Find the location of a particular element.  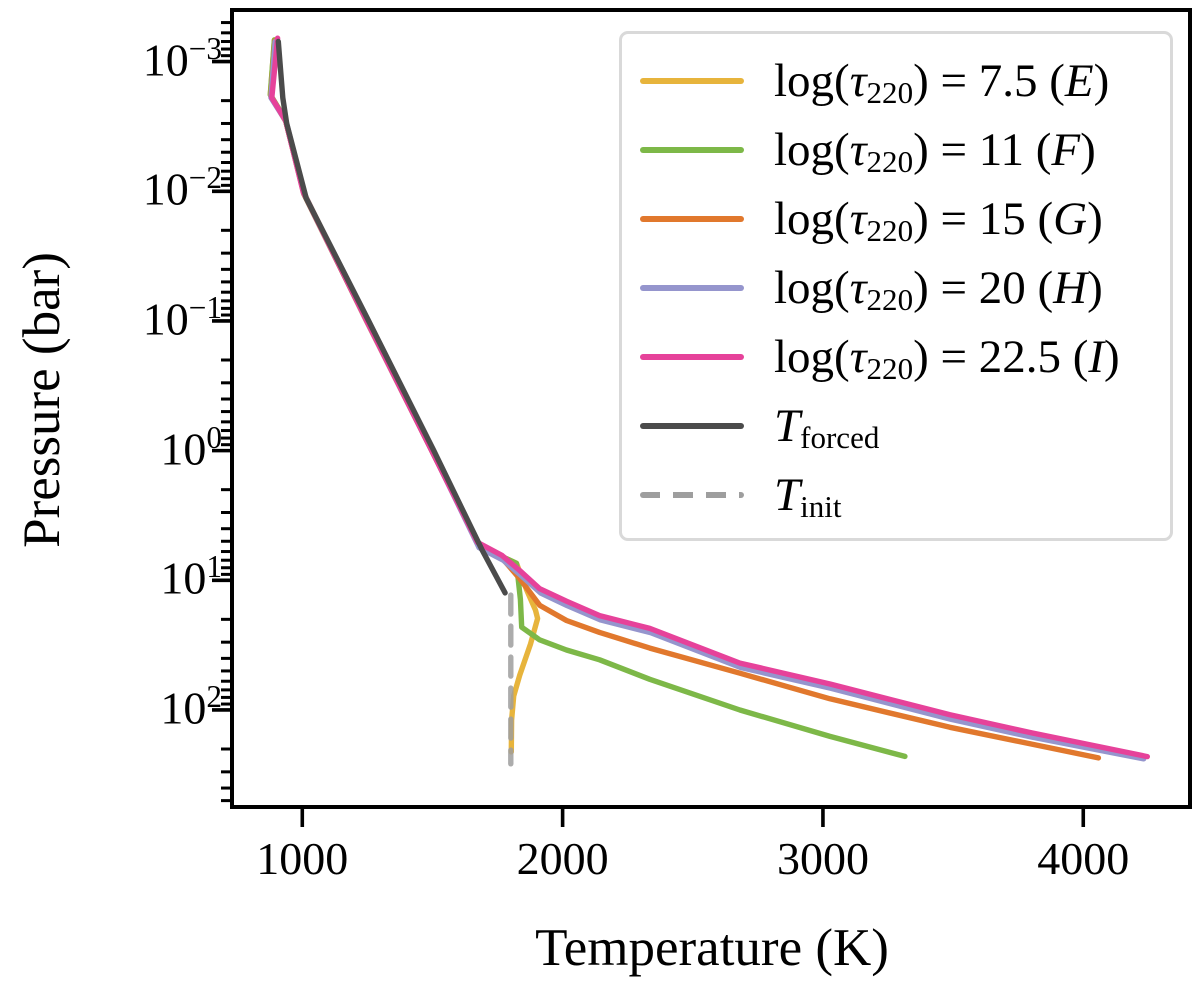

legend-item-T-init: Tinit is located at coordinates (896, 495).